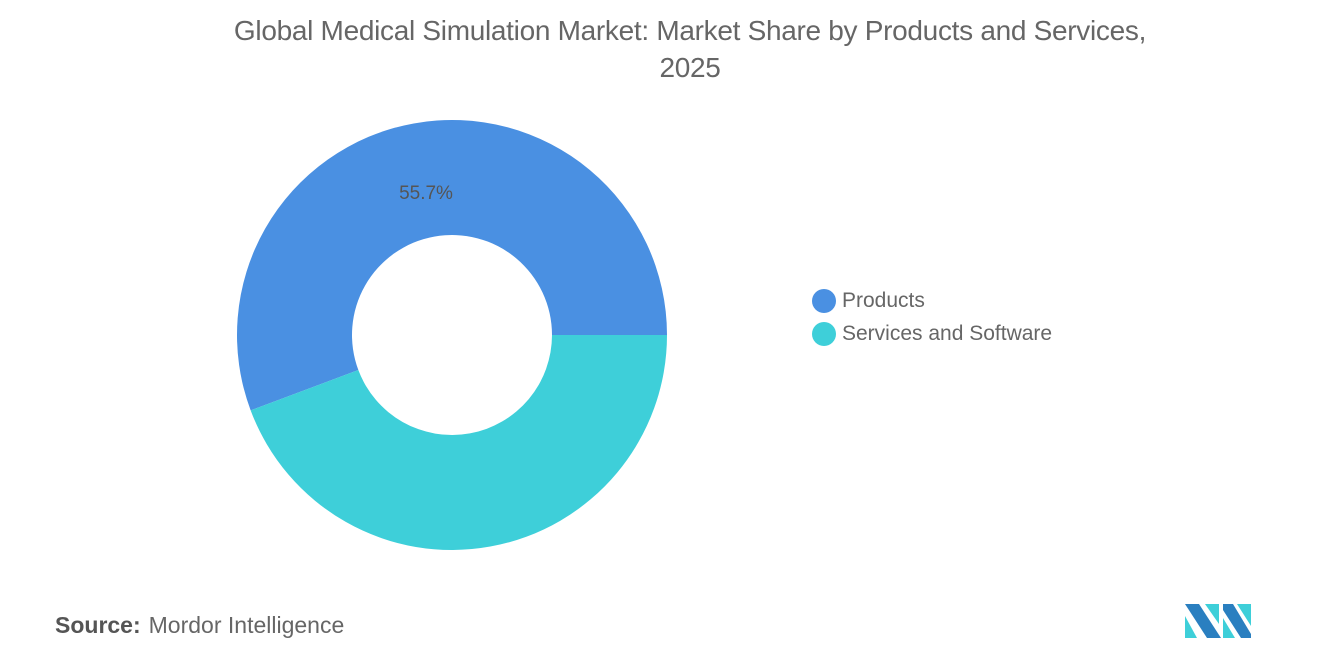  Describe the element at coordinates (458, 442) in the screenshot. I see `donut-slice-services-and-software` at that location.